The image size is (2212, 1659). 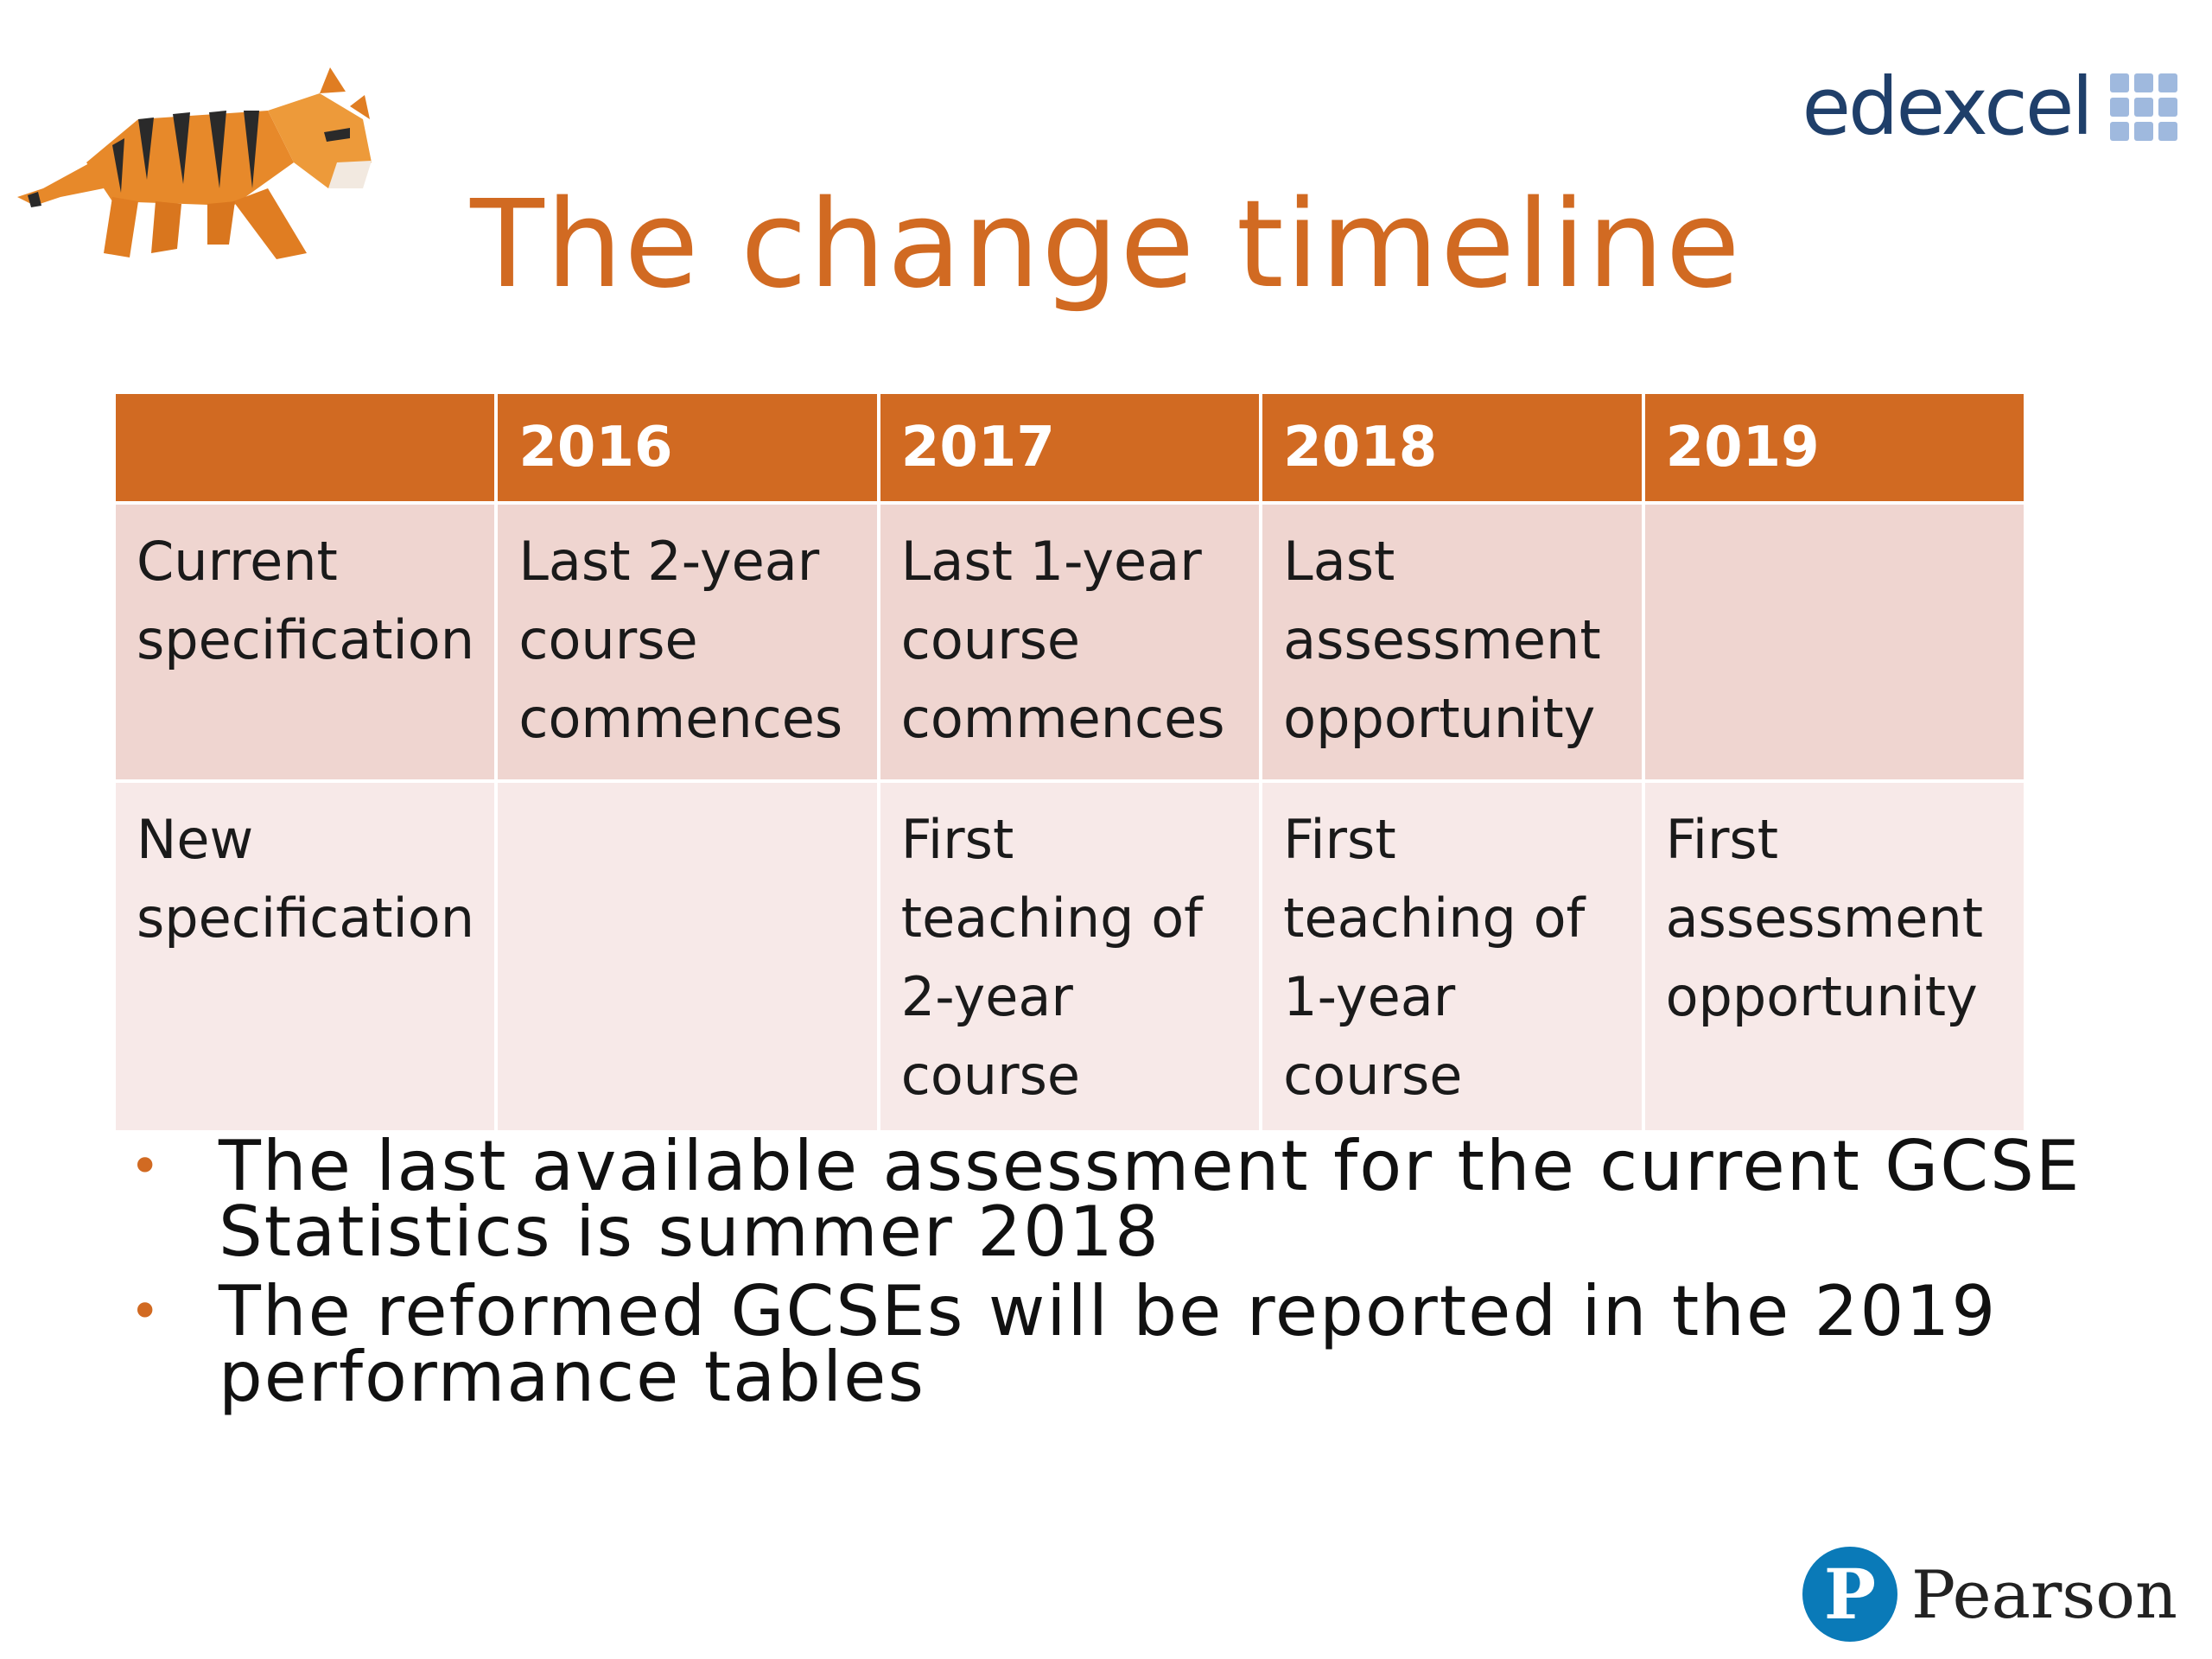 I want to click on row-label: Current specification, so click(x=305, y=642).